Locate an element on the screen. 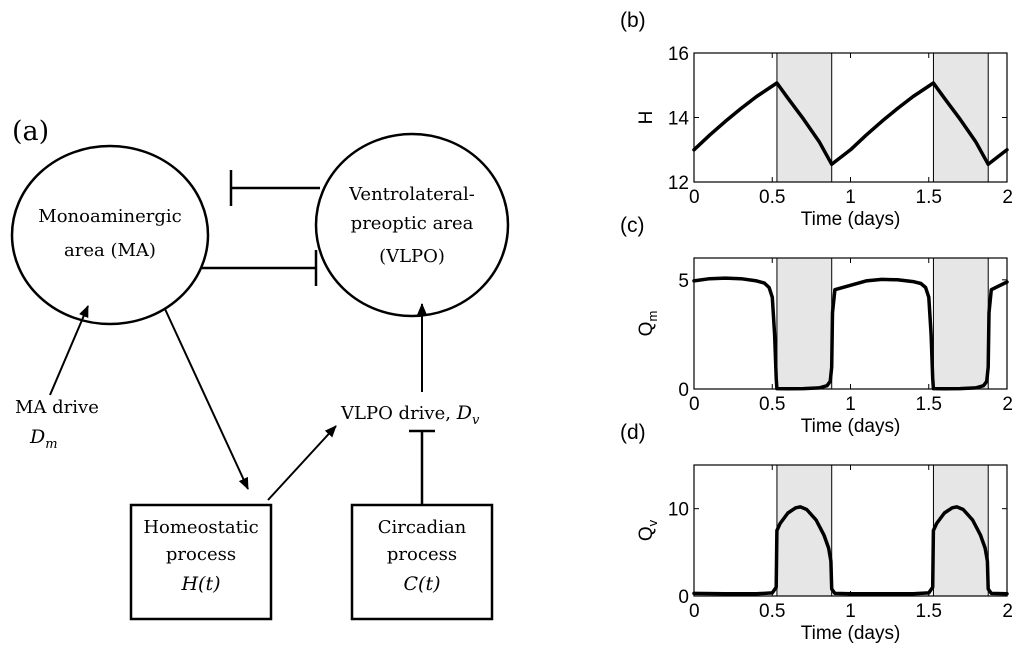  vlpo-node is located at coordinates (412, 225).